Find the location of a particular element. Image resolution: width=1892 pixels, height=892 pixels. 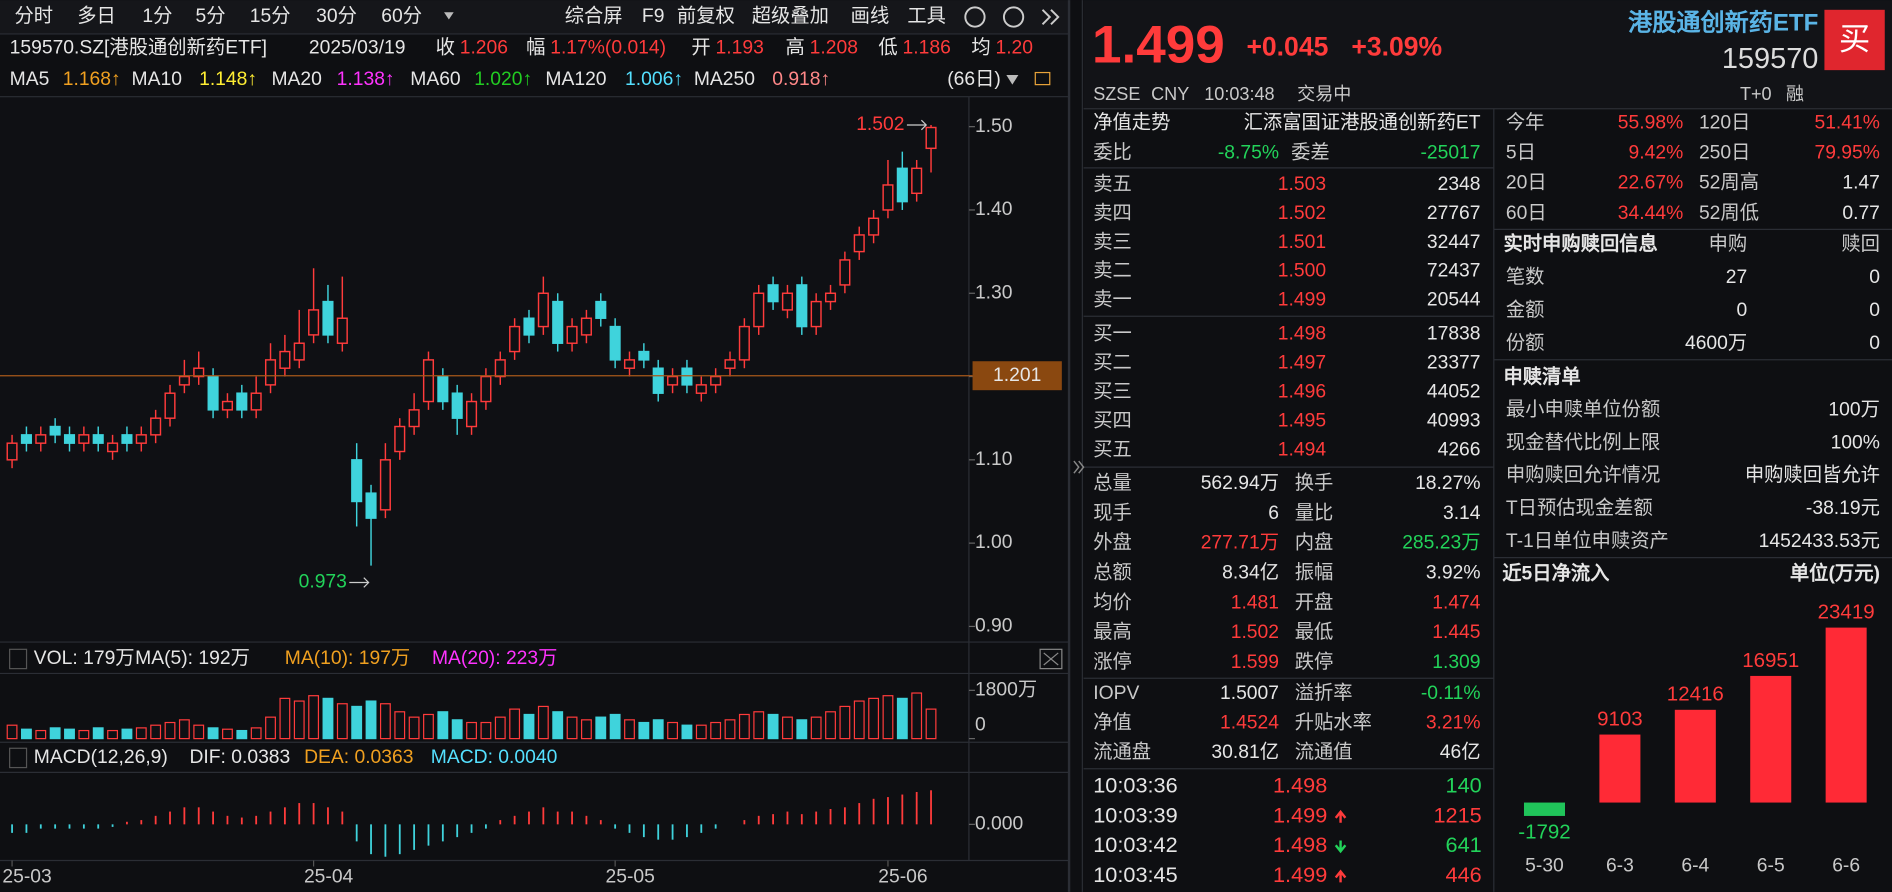

perf-label: 52周高 is located at coordinates (1729, 183).